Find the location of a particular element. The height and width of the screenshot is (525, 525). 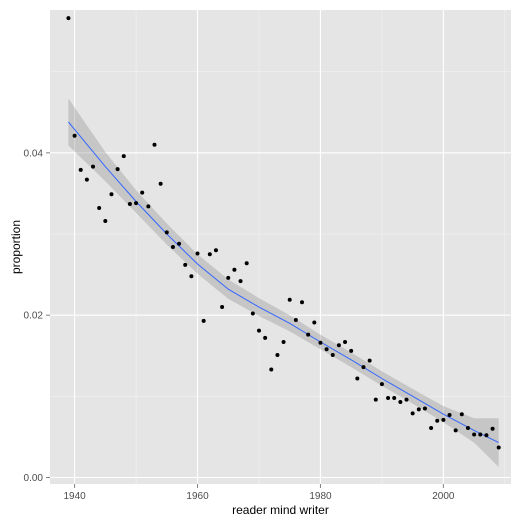

y-tick-label: 0.02 is located at coordinates (34, 316).